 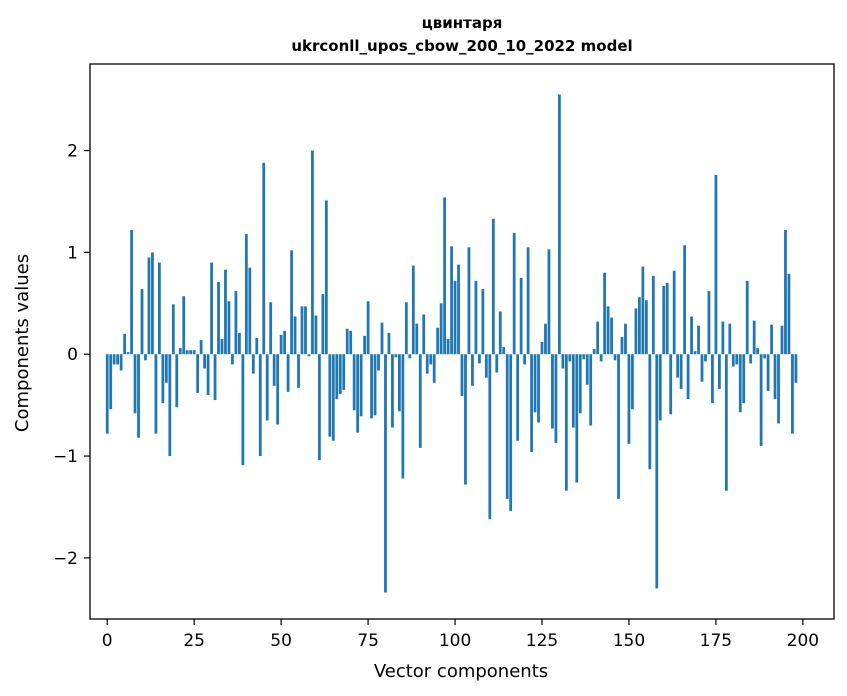 I want to click on y-tick-label: −2, so click(x=65, y=559).